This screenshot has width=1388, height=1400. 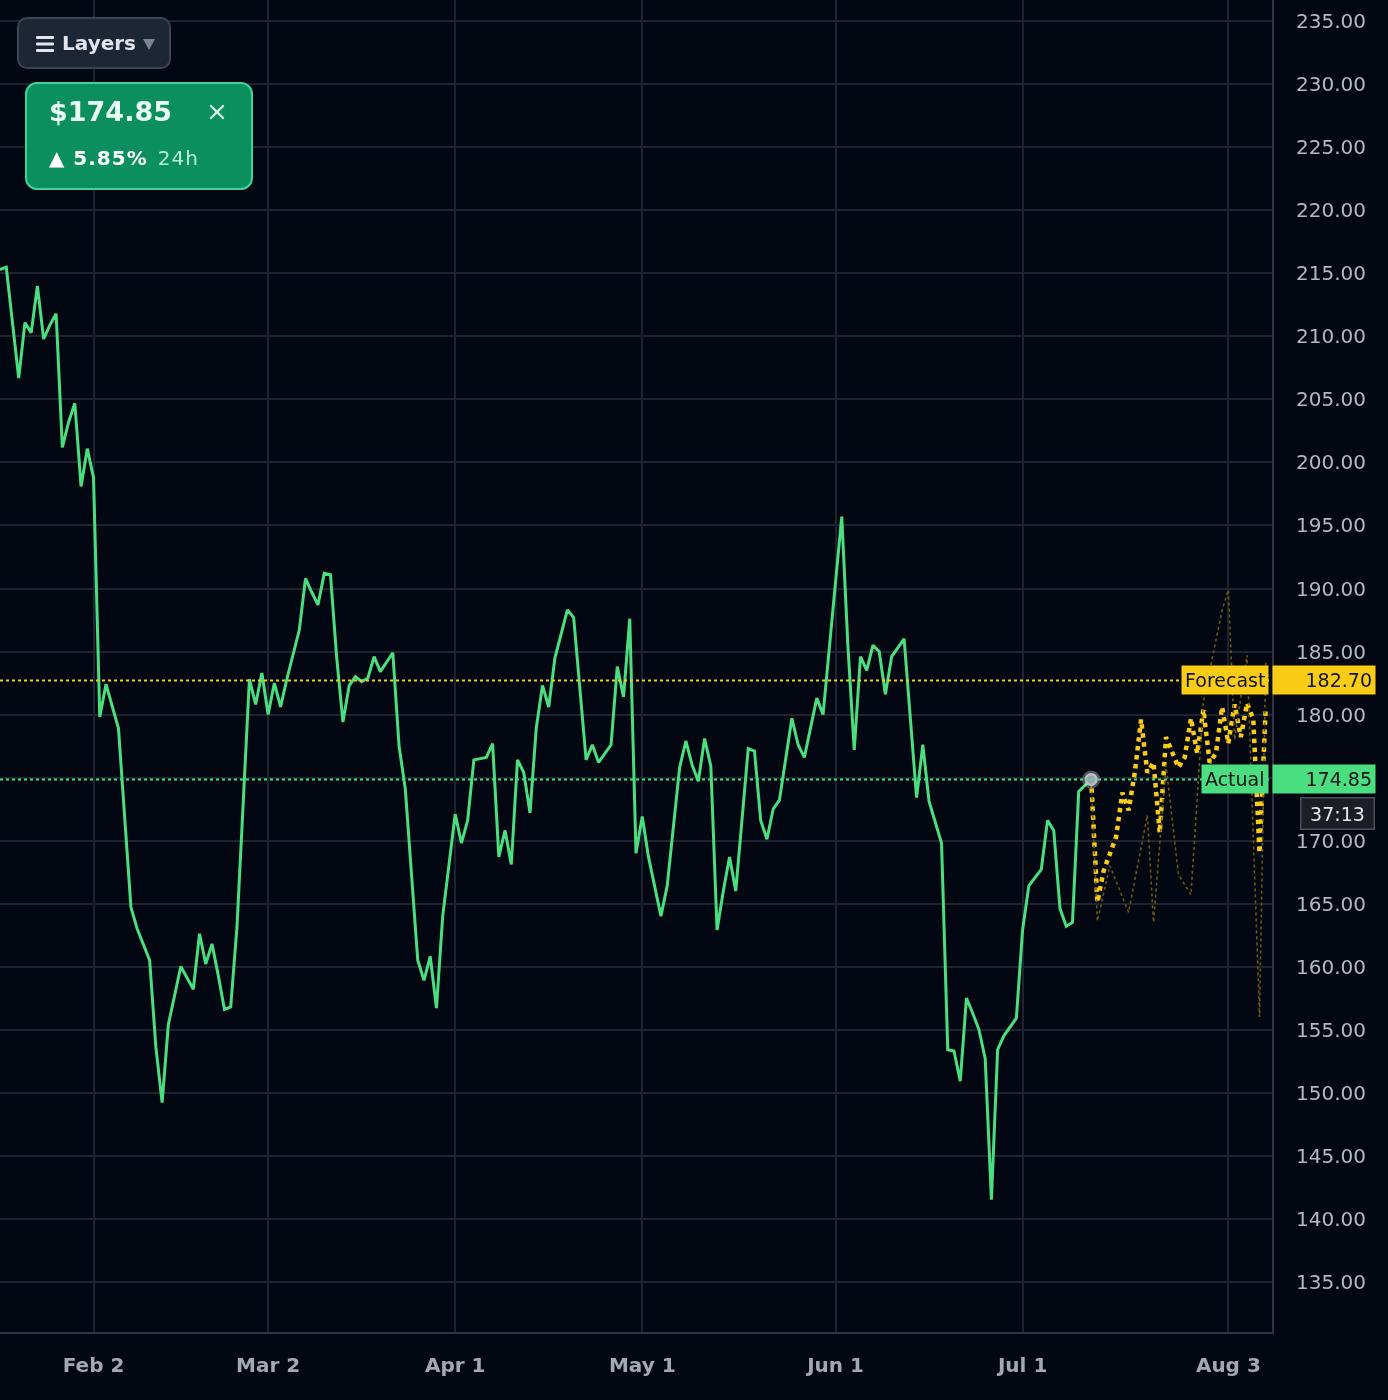 What do you see at coordinates (1331, 210) in the screenshot?
I see `y-tick-label: 220.00` at bounding box center [1331, 210].